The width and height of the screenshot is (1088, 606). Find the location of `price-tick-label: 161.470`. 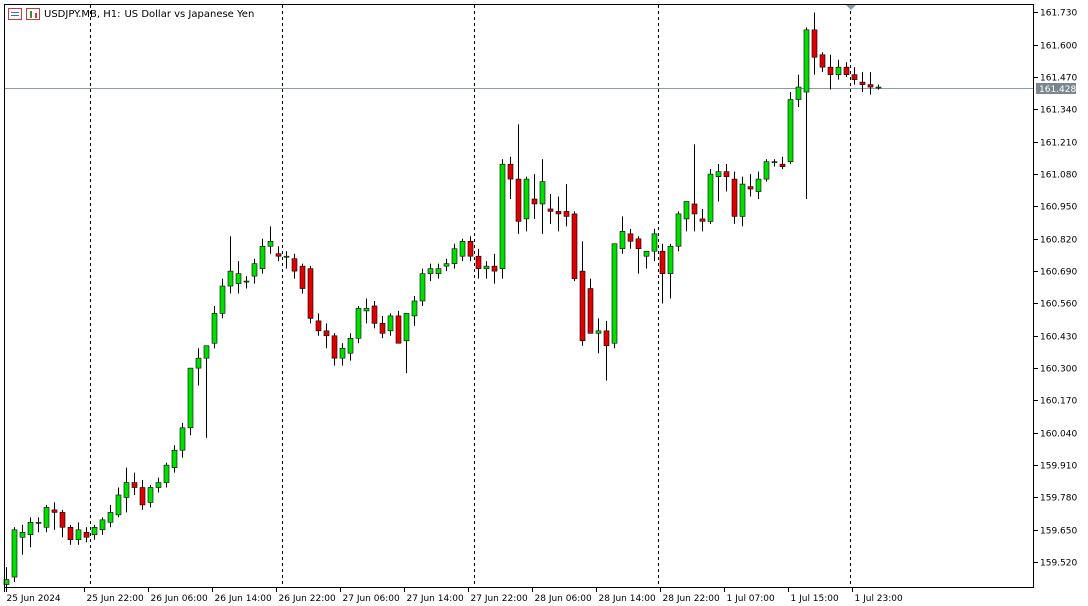

price-tick-label: 161.470 is located at coordinates (1058, 79).